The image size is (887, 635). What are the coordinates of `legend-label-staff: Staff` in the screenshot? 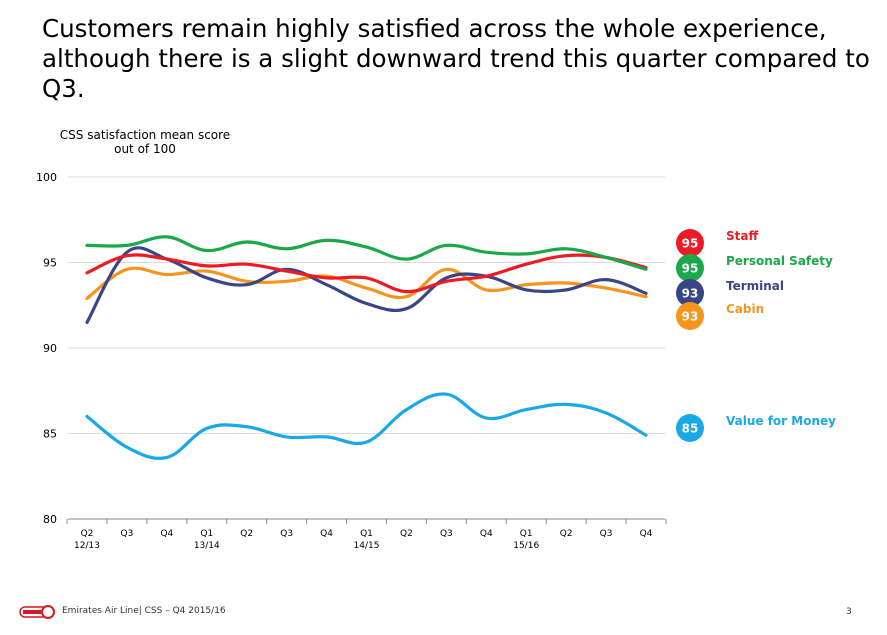 It's located at (742, 236).